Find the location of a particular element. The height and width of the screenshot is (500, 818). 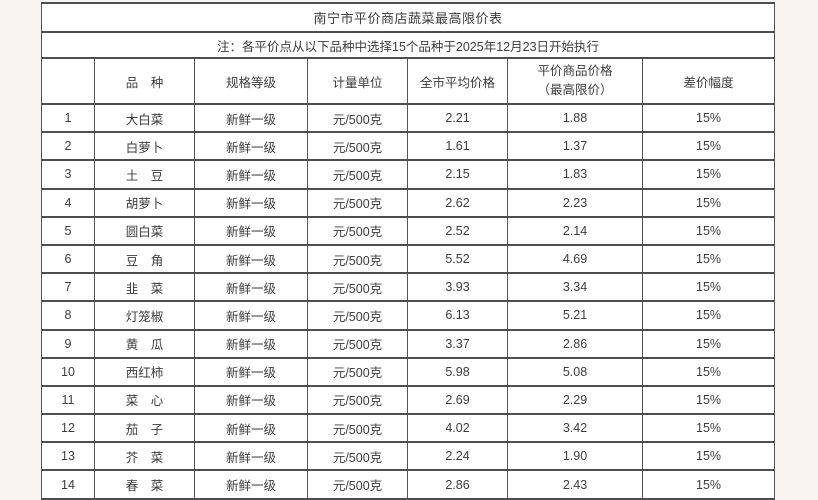

table-row: 12 茄 子新鲜一级 元/500克 4.02 3.42 15% is located at coordinates (408, 428).